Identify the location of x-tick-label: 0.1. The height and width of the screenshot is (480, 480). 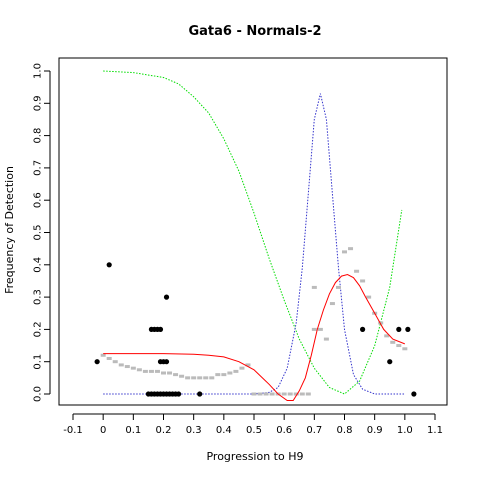
(133, 430).